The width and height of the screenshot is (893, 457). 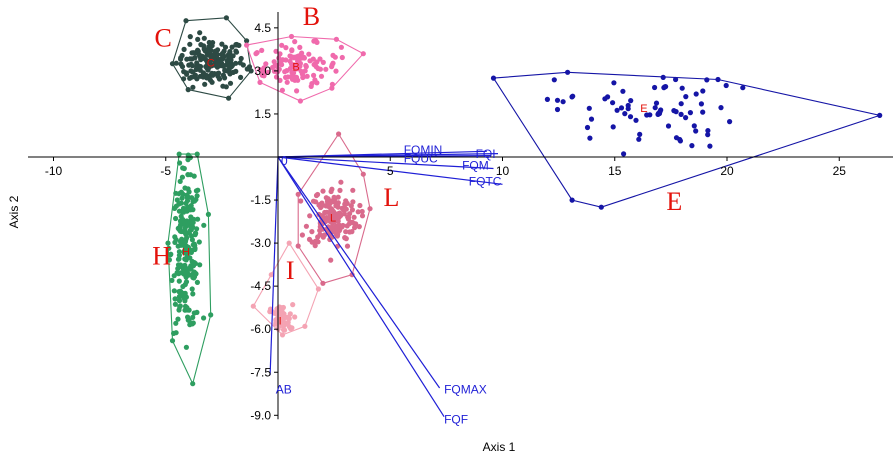 What do you see at coordinates (260, 243) in the screenshot?
I see `y-tick-label: -3.0` at bounding box center [260, 243].